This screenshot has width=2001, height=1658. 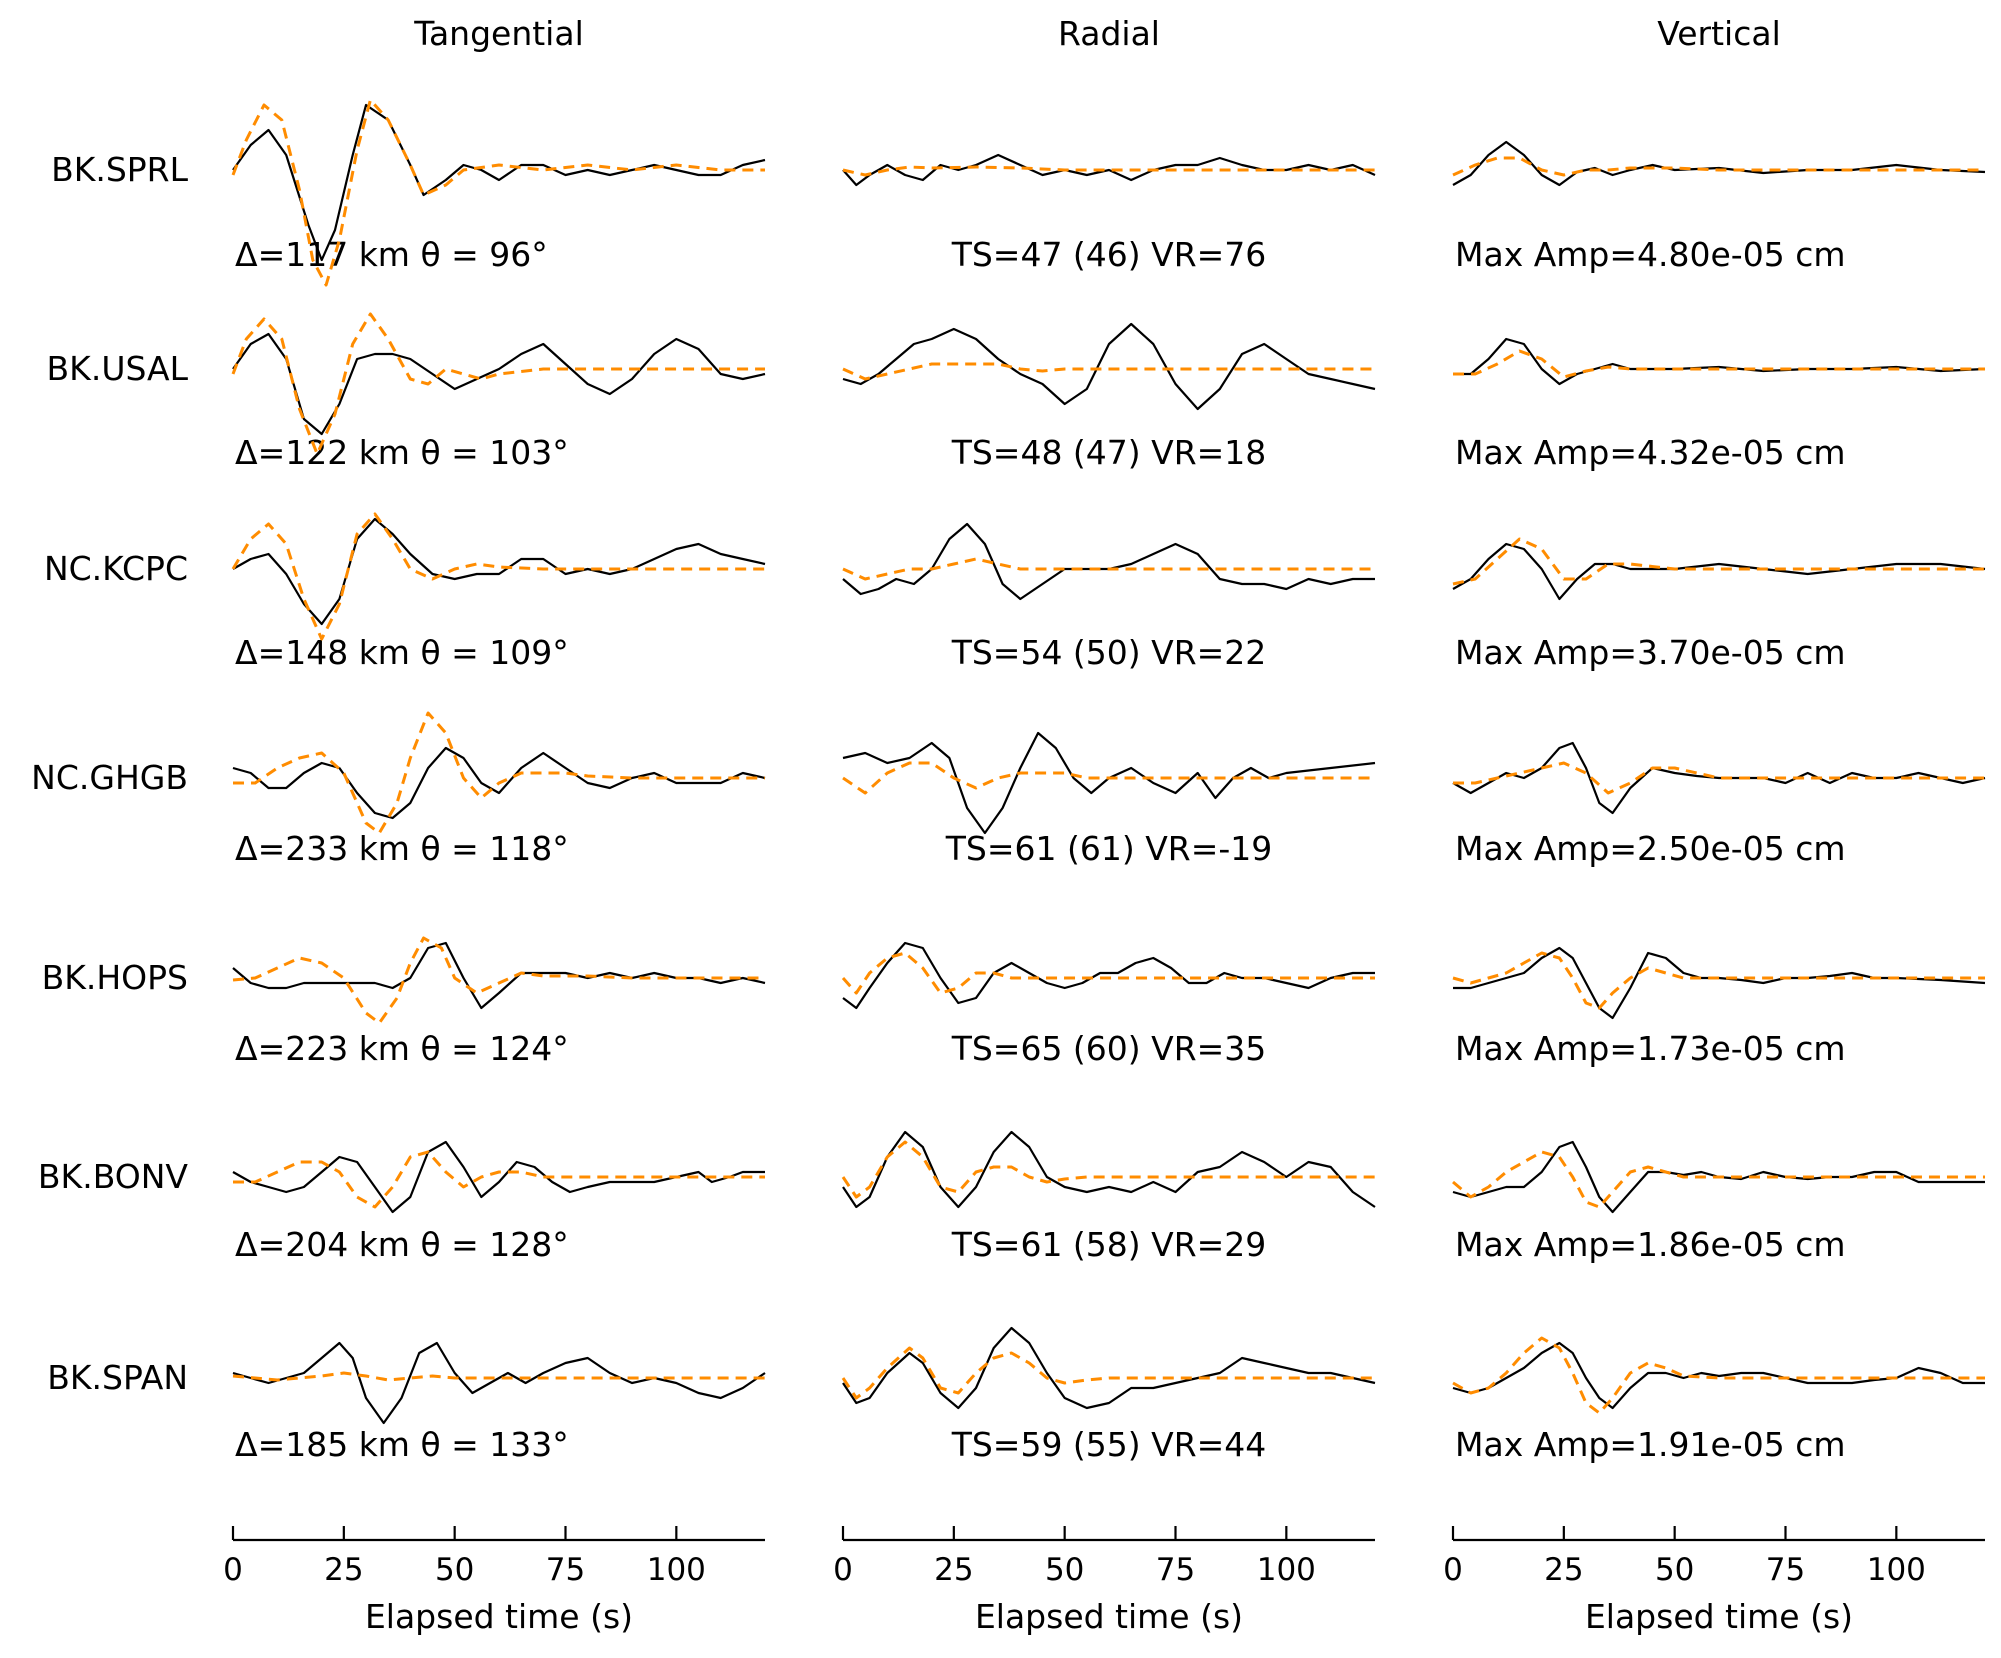 I want to click on tangential-info-text: Δ=233 km θ = 118°, so click(x=402, y=848).